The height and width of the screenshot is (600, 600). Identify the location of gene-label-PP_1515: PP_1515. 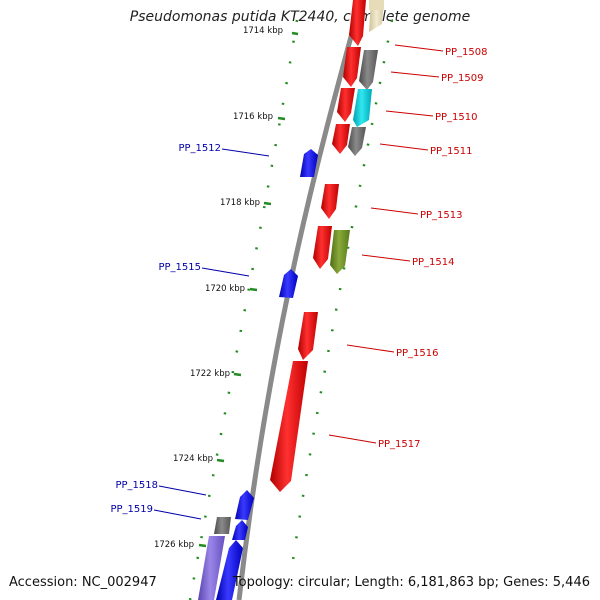
(179, 267).